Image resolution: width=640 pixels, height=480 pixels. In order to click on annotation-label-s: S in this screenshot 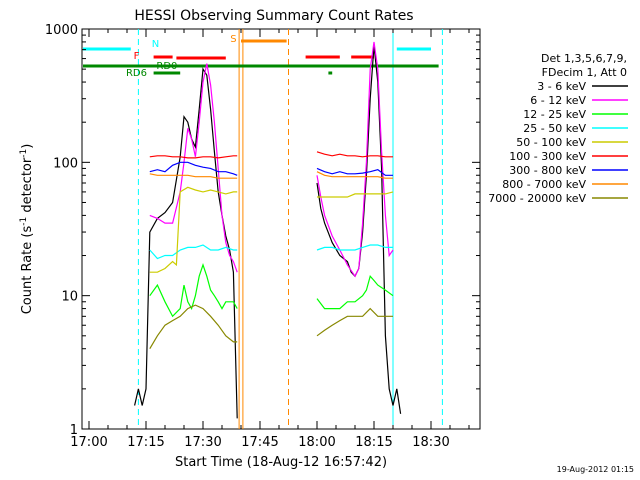, I will do `click(233, 39)`.